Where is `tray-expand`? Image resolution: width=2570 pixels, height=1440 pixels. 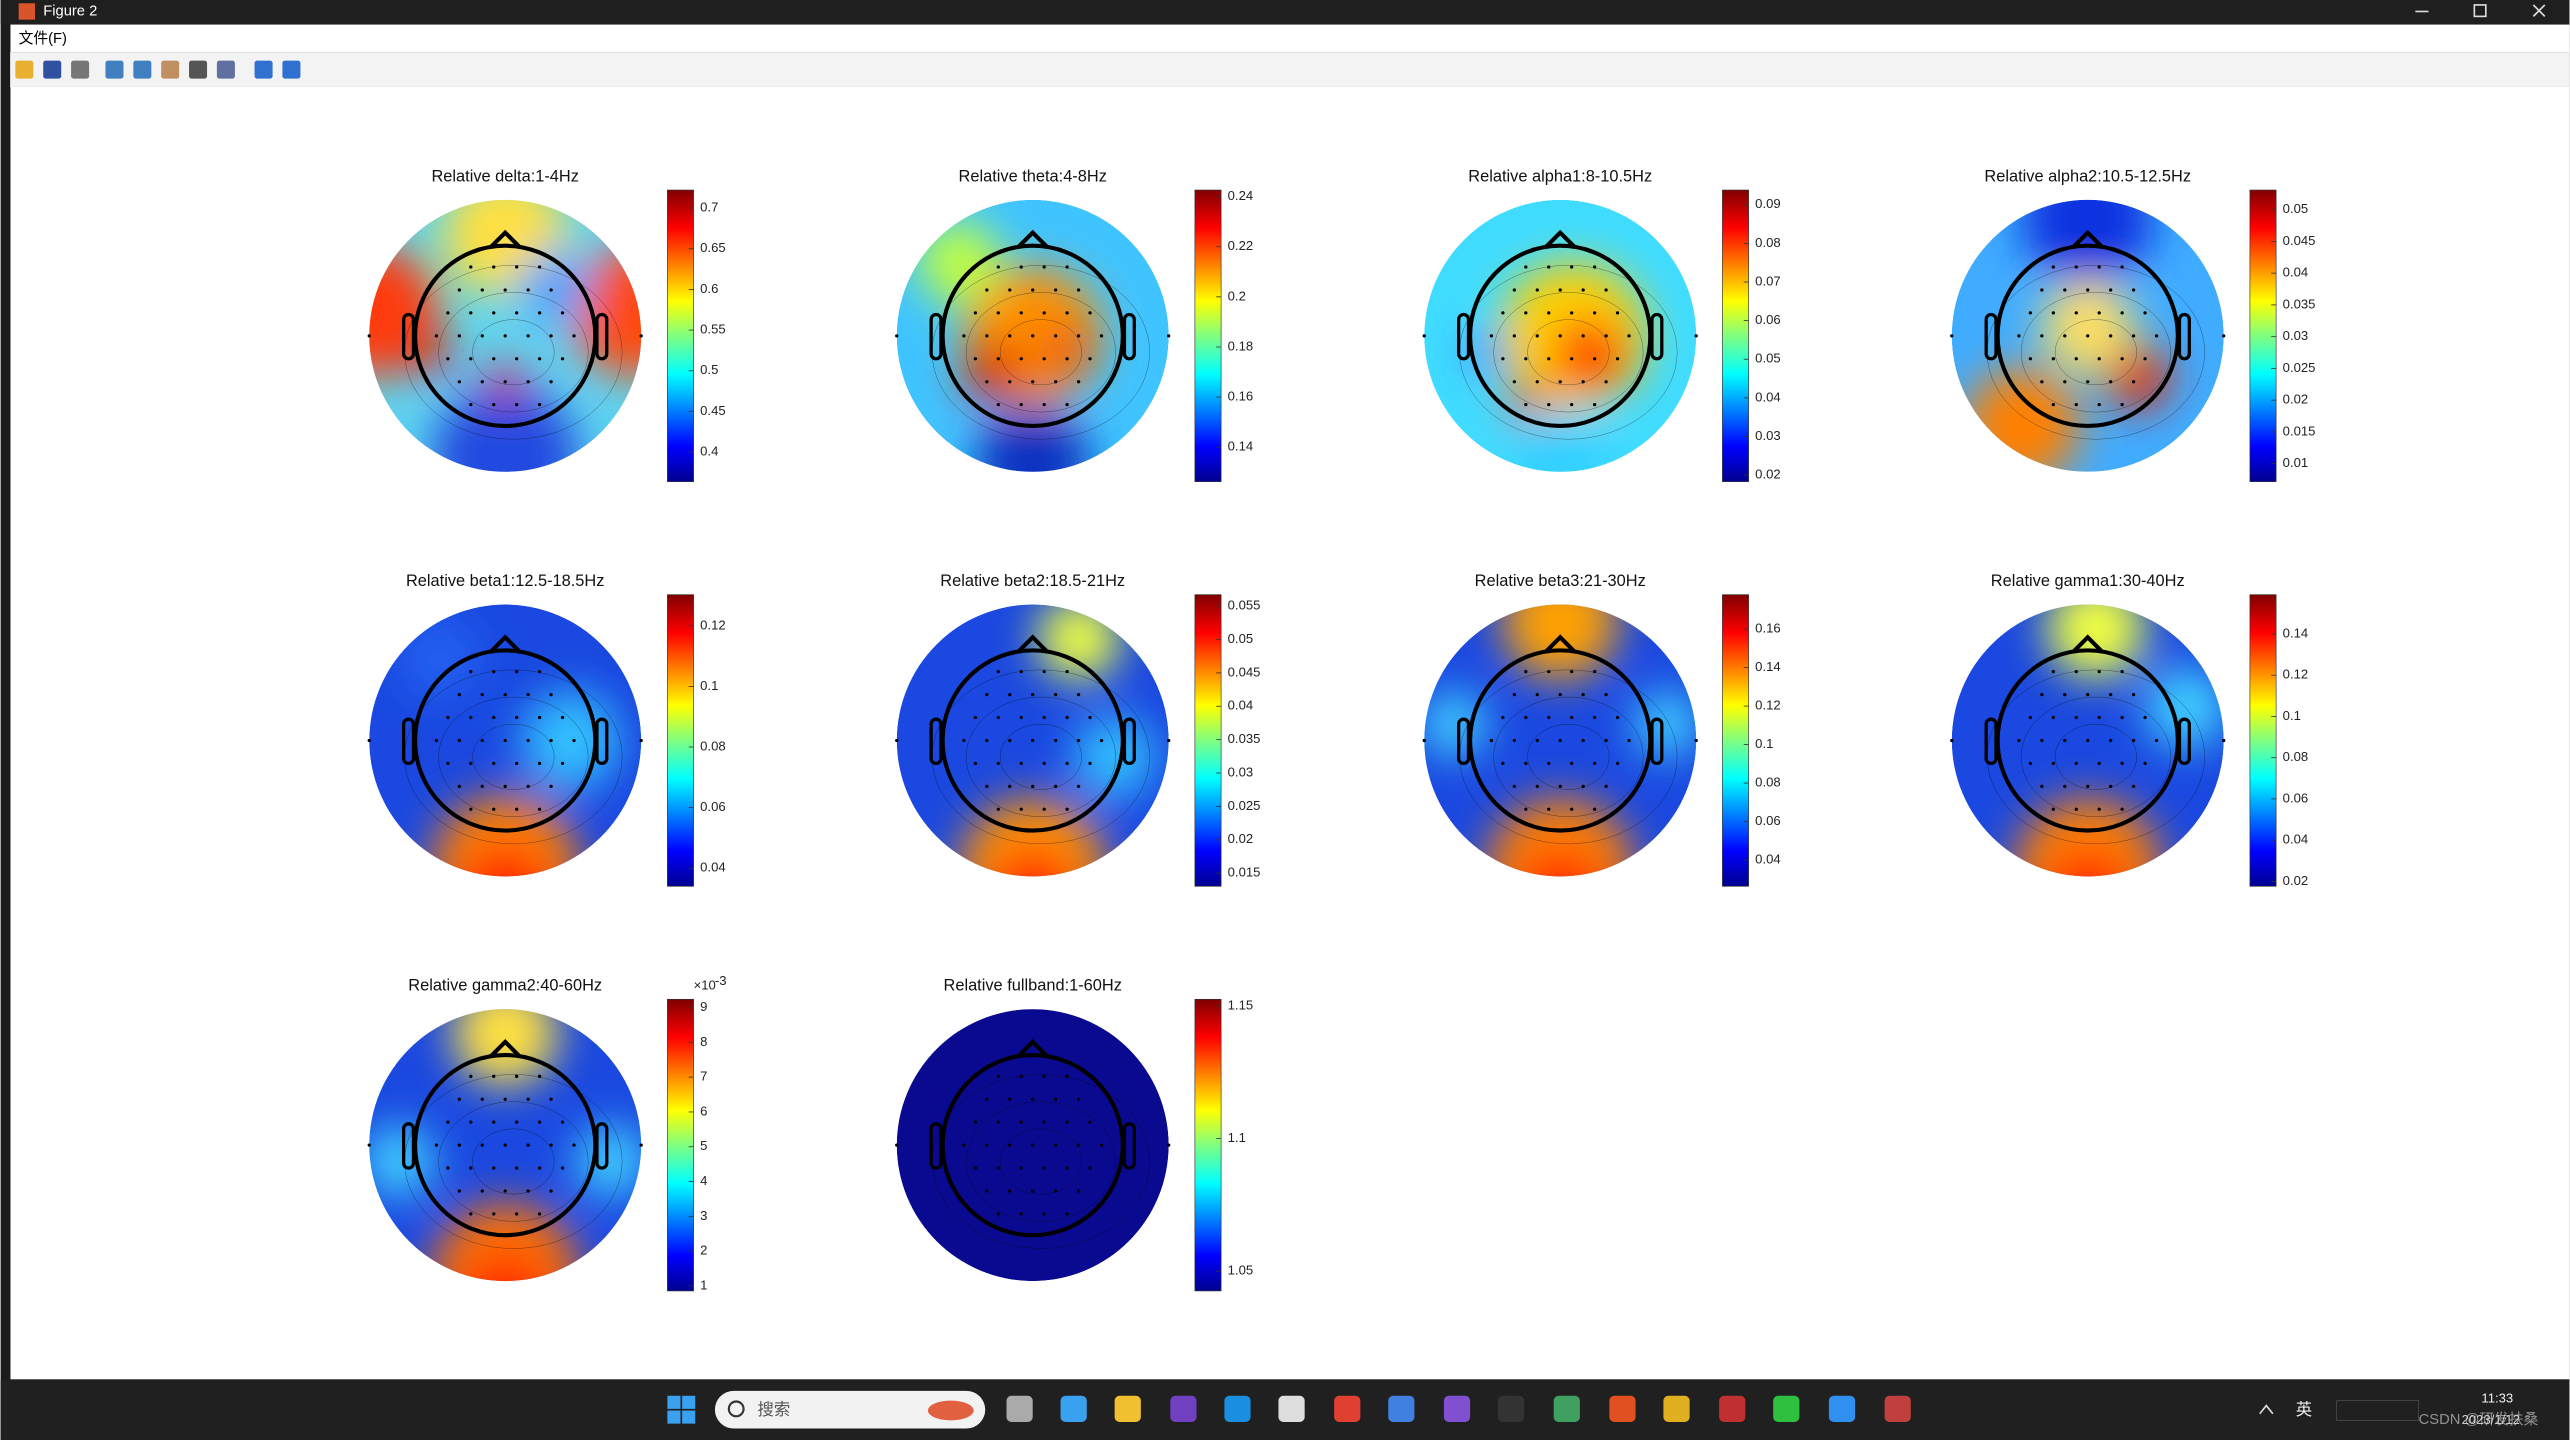
tray-expand is located at coordinates (2266, 1409).